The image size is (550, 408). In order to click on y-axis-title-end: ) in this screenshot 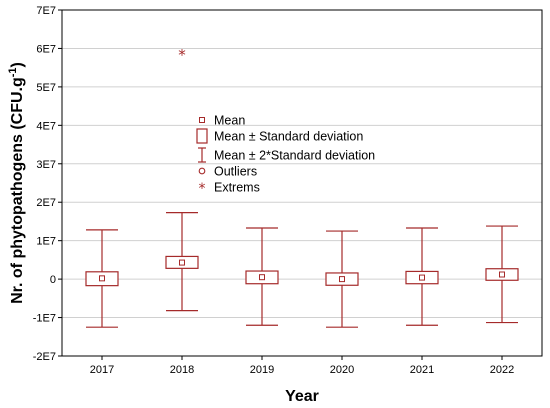, I will do `click(17, 64)`.